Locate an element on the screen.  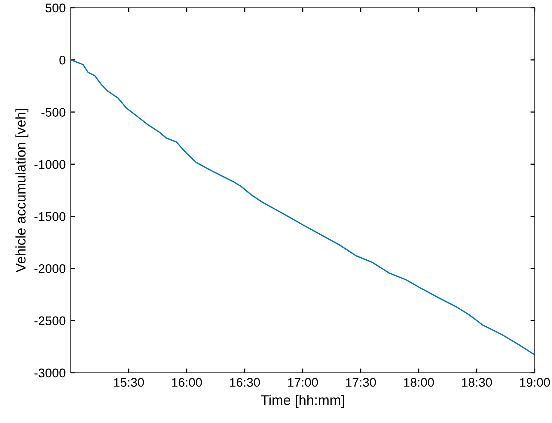
x-axis-title: Time [hh:mm] is located at coordinates (302, 401).